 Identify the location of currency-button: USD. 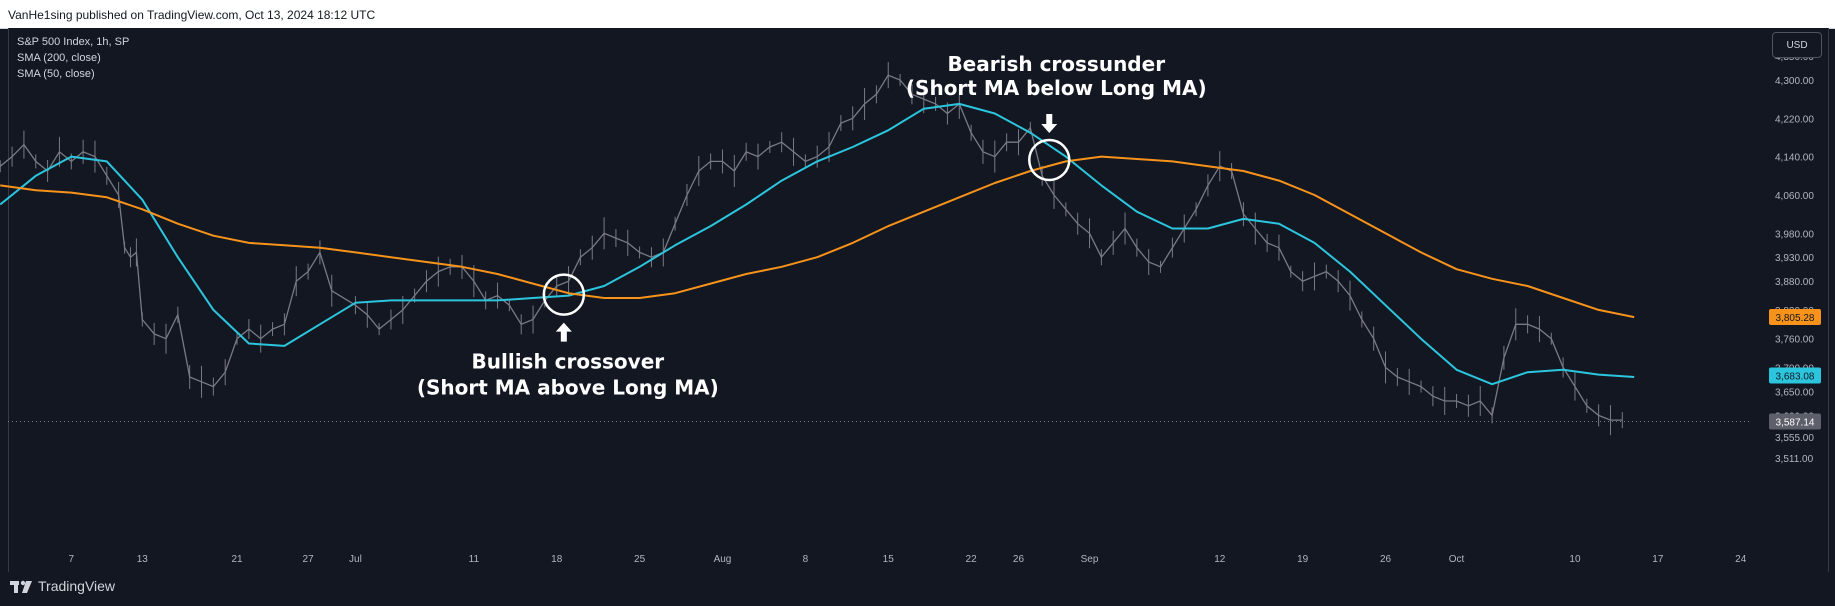
(1797, 45).